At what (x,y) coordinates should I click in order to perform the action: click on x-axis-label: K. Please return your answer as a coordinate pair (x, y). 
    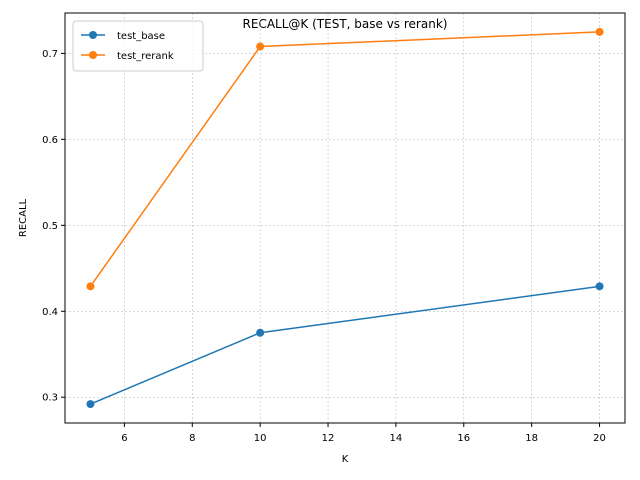
    Looking at the image, I should click on (345, 459).